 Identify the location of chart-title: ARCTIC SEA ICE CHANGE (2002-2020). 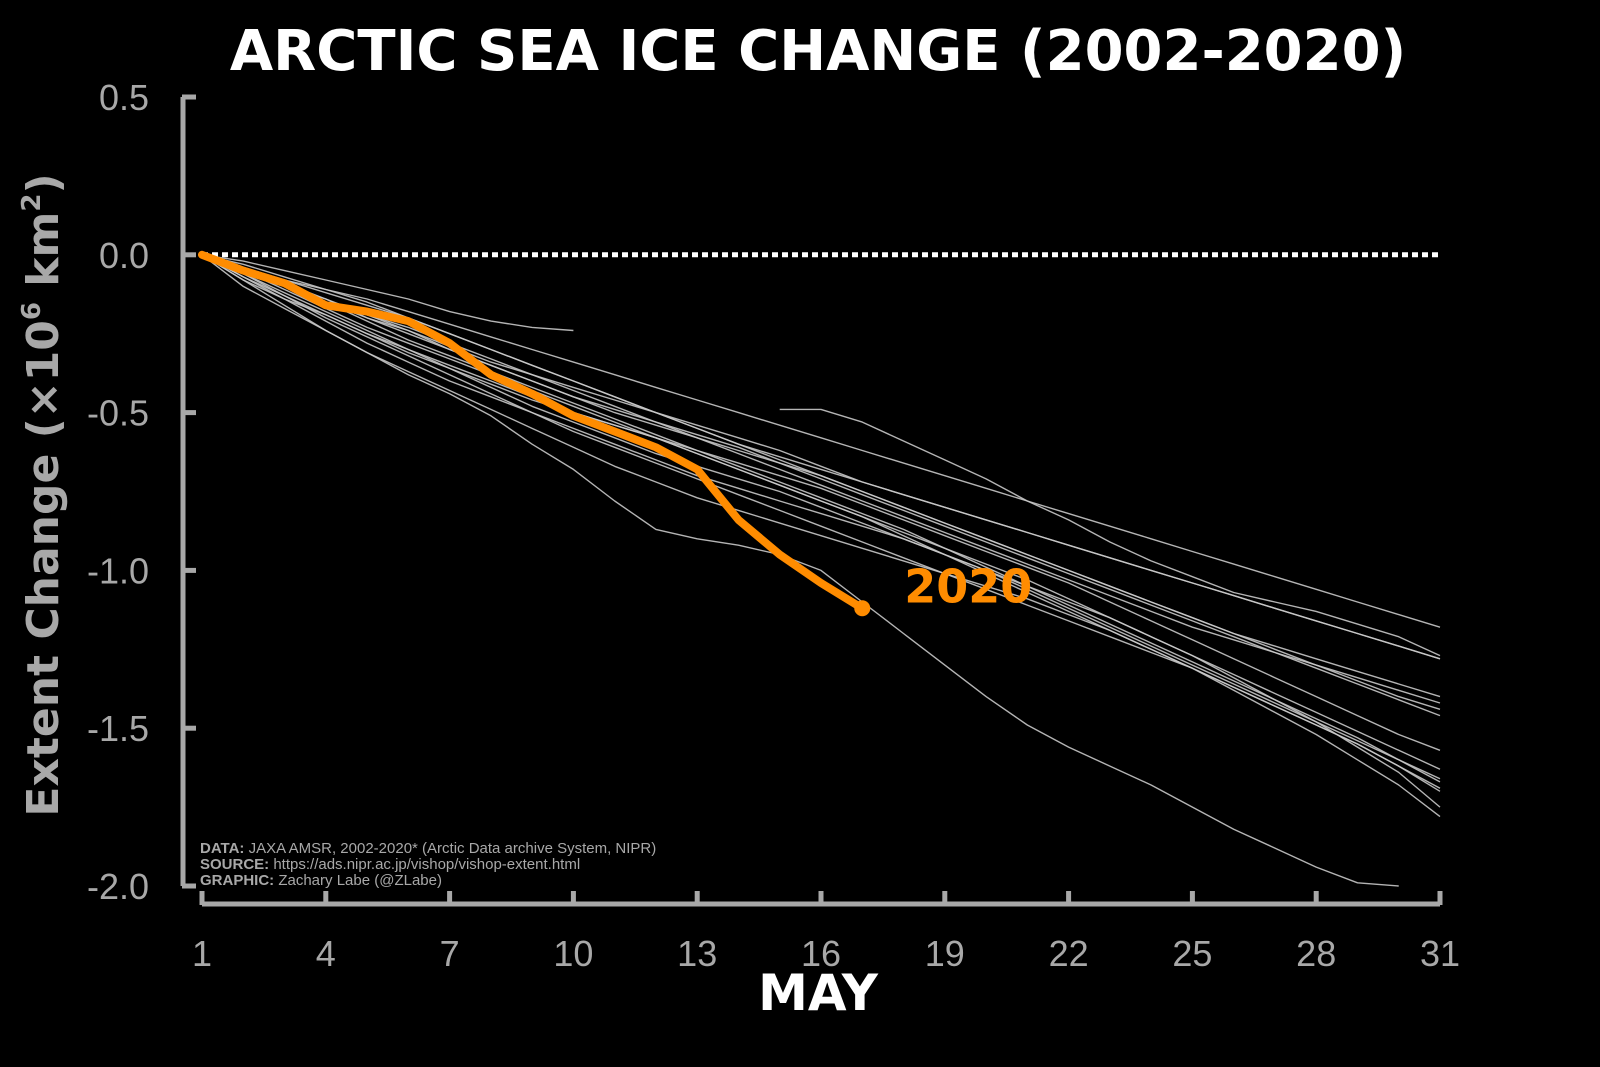
(818, 51).